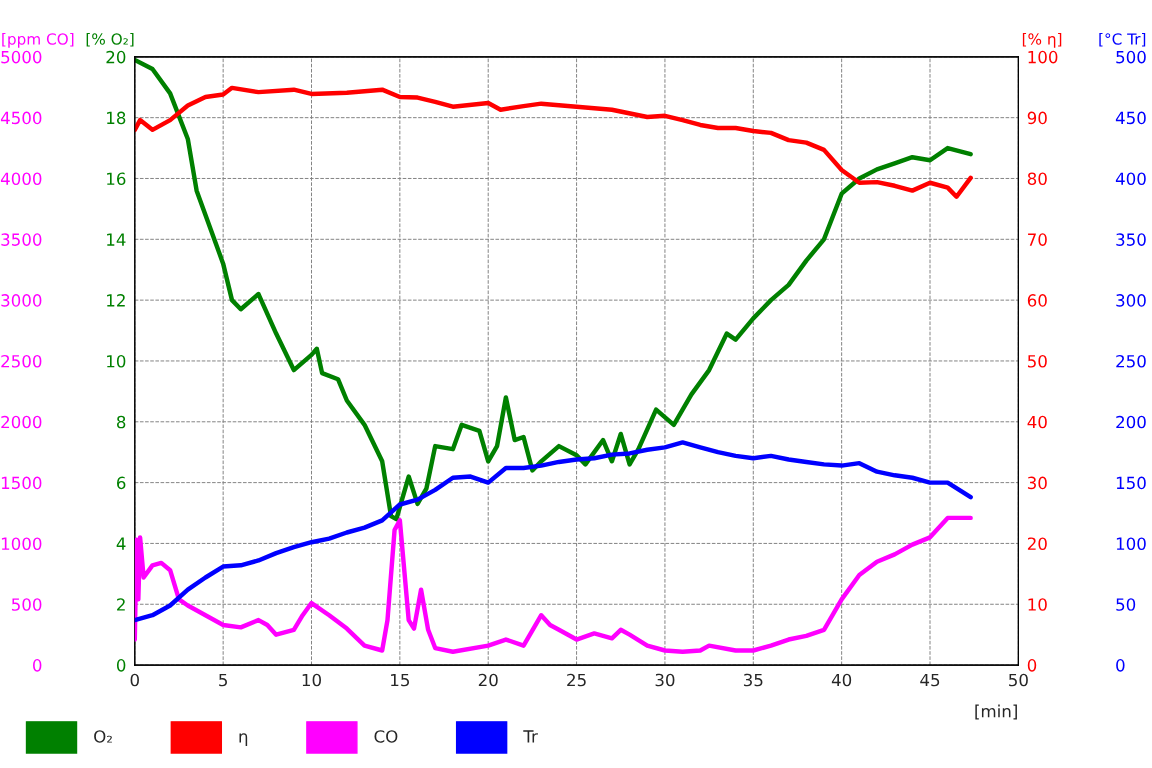 Image resolution: width=1152 pixels, height=768 pixels. What do you see at coordinates (1130, 118) in the screenshot?
I see `y2-tick-label: 450` at bounding box center [1130, 118].